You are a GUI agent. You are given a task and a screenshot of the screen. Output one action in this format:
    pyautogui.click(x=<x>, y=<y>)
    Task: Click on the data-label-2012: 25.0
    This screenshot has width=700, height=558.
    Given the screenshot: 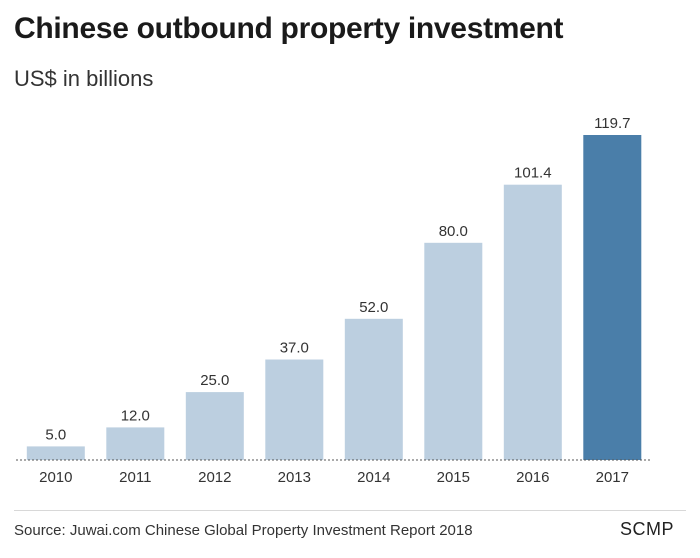 What is the action you would take?
    pyautogui.click(x=214, y=380)
    